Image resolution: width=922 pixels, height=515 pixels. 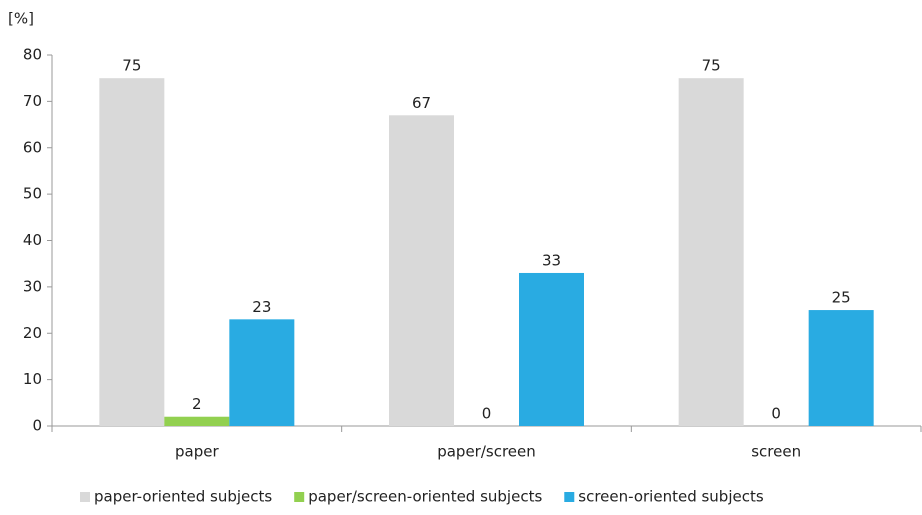 What do you see at coordinates (183, 497) in the screenshot?
I see `legend-label: paper-oriented subjects` at bounding box center [183, 497].